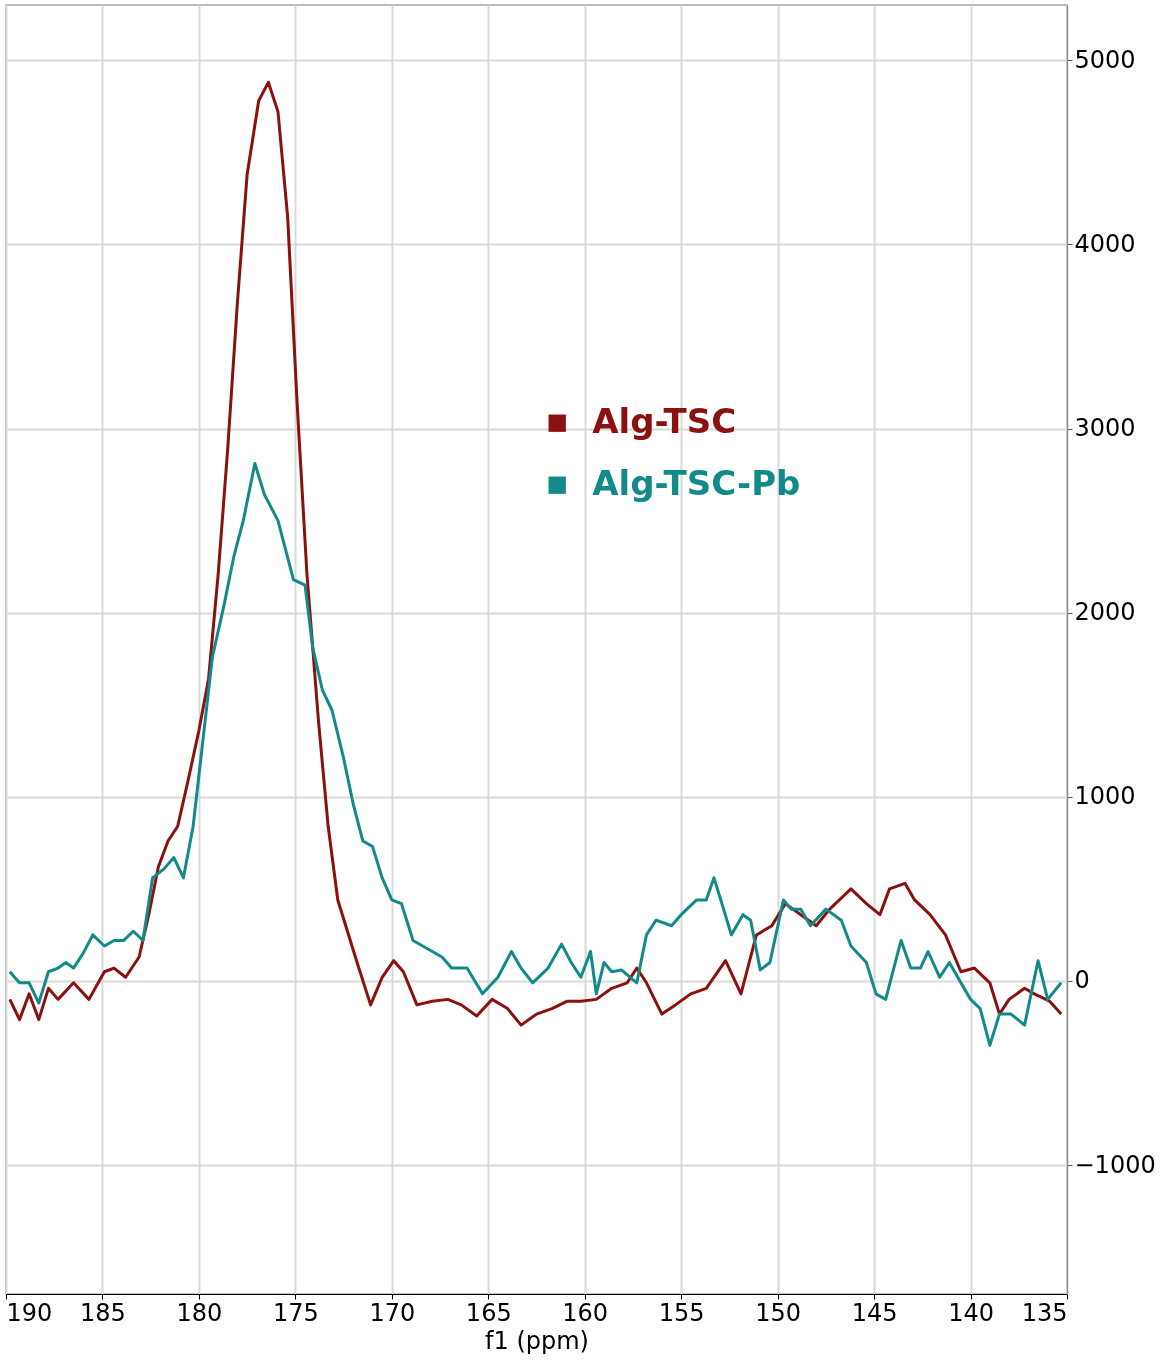 This screenshot has height=1368, width=1171. What do you see at coordinates (664, 421) in the screenshot?
I see `legend-label: Alg-TSC` at bounding box center [664, 421].